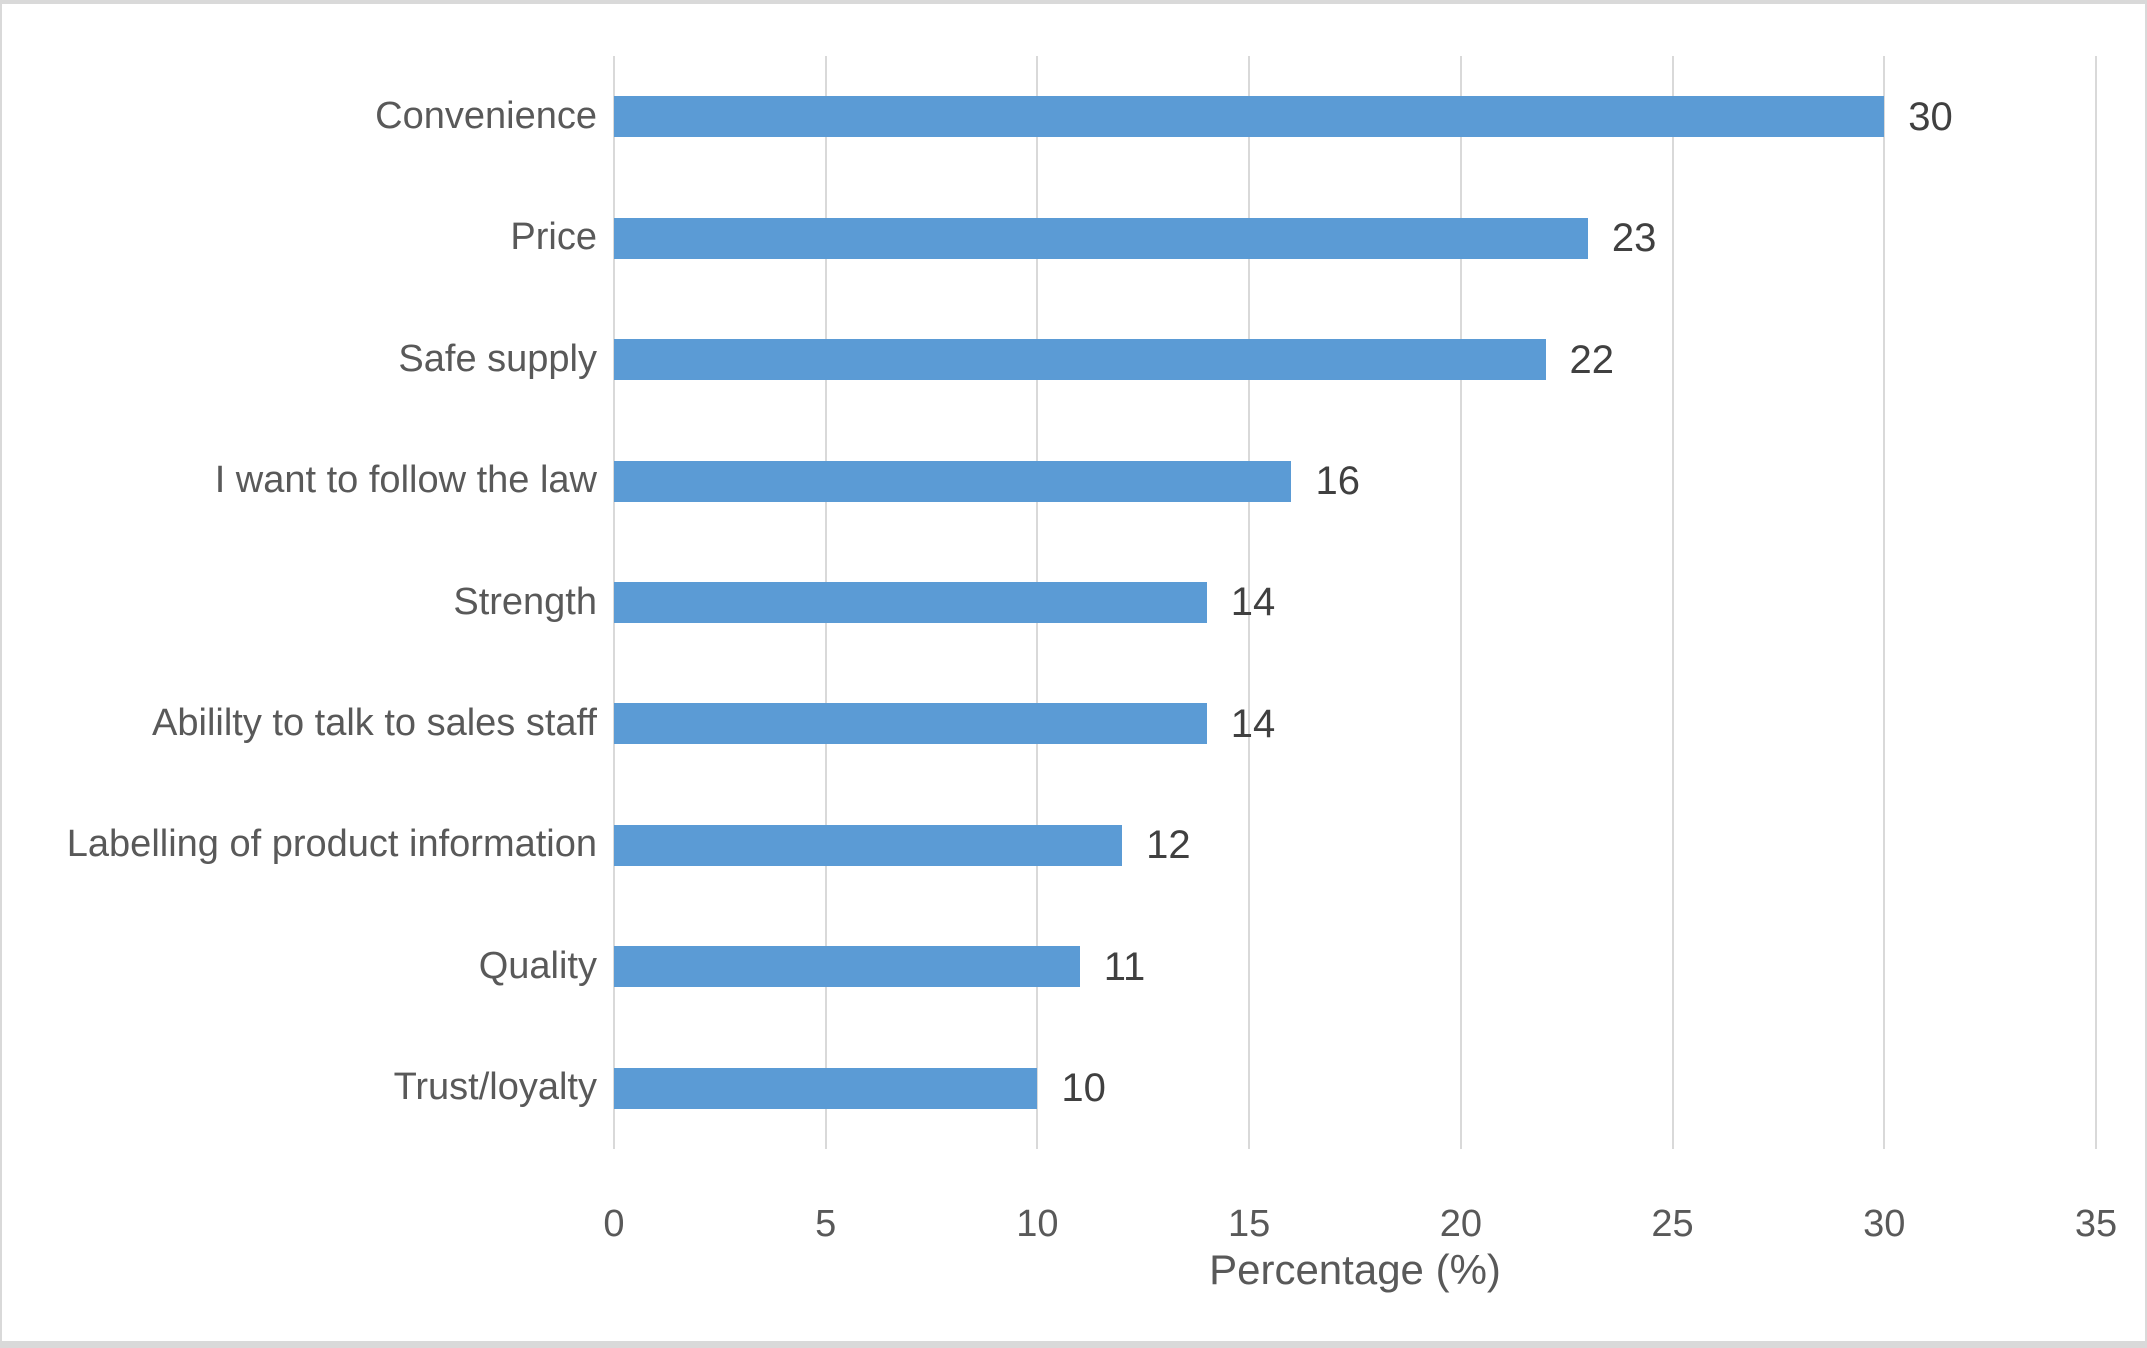 This screenshot has width=2147, height=1348. I want to click on x-tick-label: 0, so click(614, 1224).